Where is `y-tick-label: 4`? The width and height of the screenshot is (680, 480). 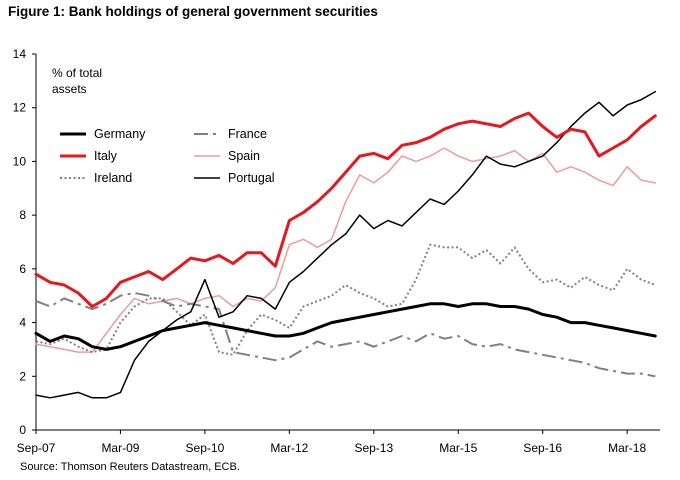 y-tick-label: 4 is located at coordinates (22, 323).